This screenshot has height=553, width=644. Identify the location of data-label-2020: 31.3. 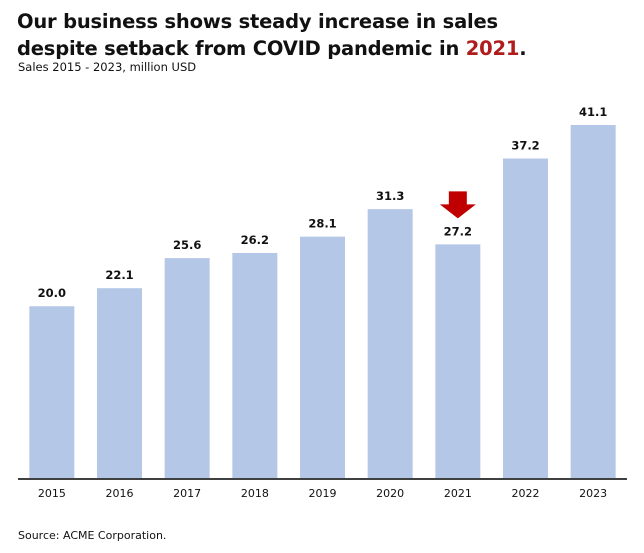
(390, 196).